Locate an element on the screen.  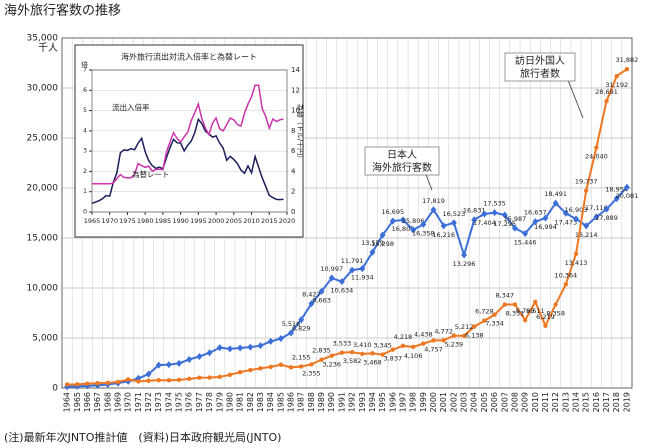
x-tick-label: 1987 is located at coordinates (301, 402).